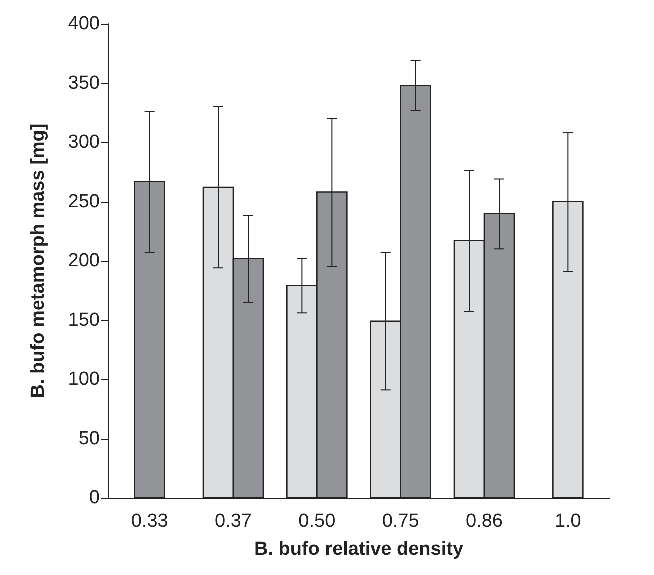 The width and height of the screenshot is (654, 575). I want to click on y-tick-label: 150, so click(84, 320).